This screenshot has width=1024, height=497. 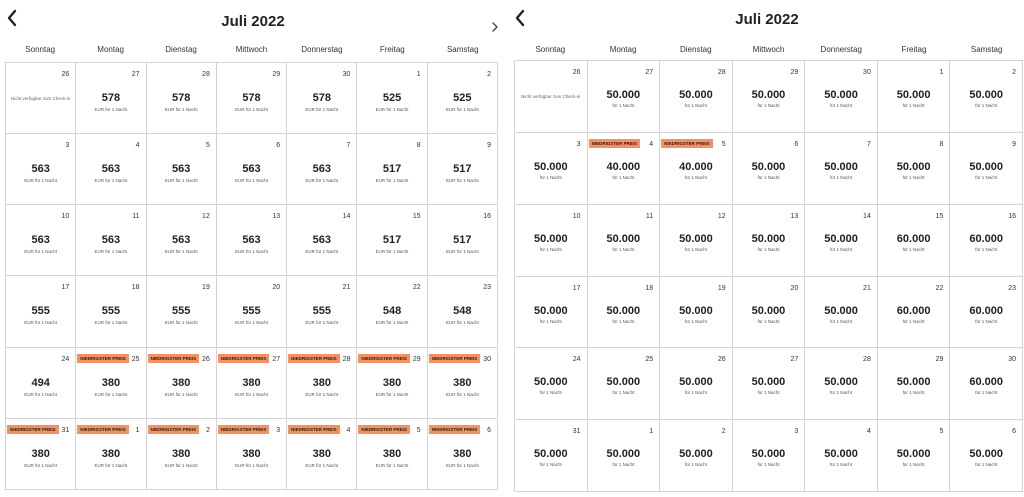 I want to click on day-cell: 17 50.000 für 1 Nacht, so click(x=551, y=312).